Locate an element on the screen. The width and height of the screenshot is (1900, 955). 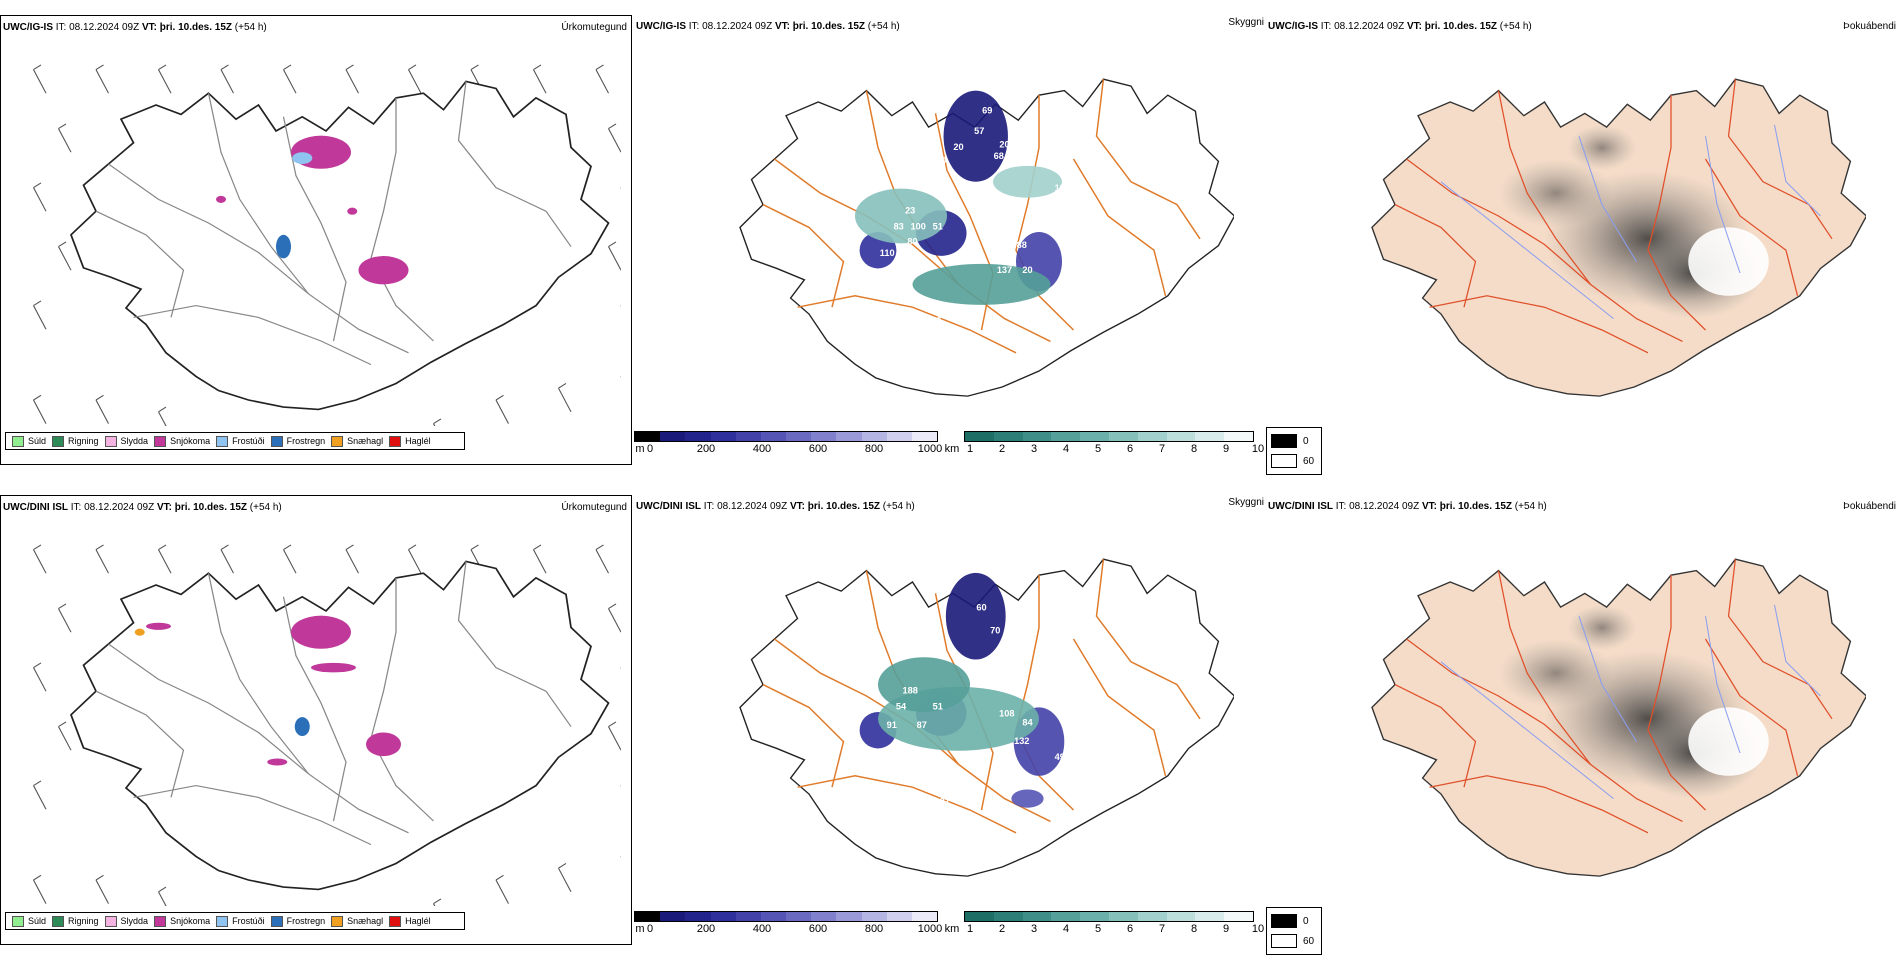
km-tick: 7 is located at coordinates (1162, 449).